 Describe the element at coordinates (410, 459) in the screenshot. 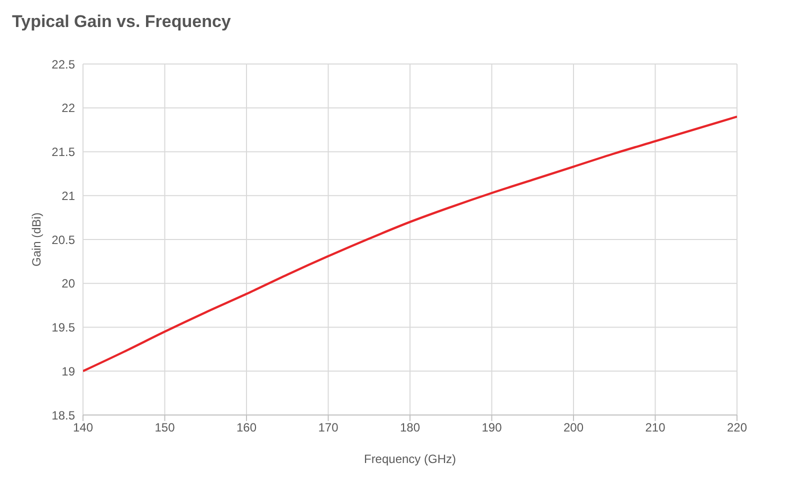

I see `x-axis-title: Frequency (GHz)` at that location.